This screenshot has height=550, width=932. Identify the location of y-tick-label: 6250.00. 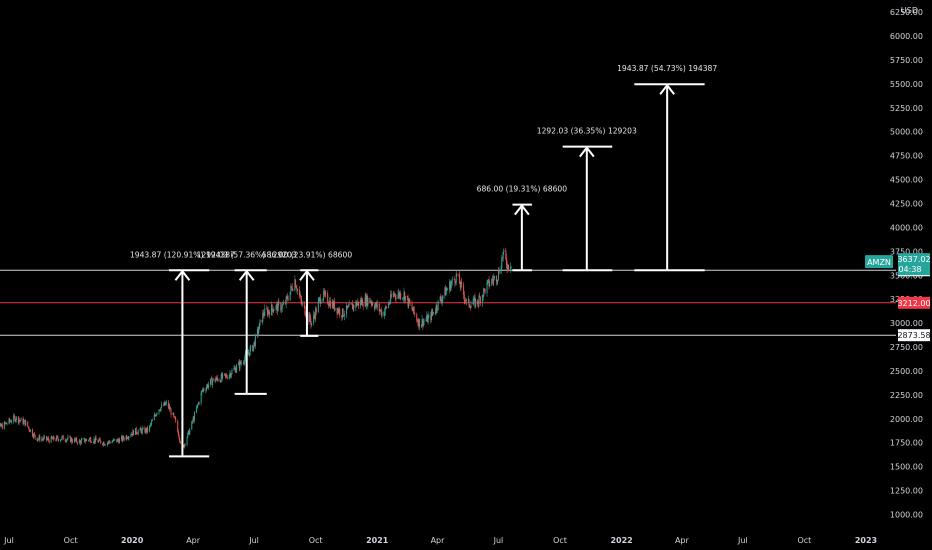
(906, 12).